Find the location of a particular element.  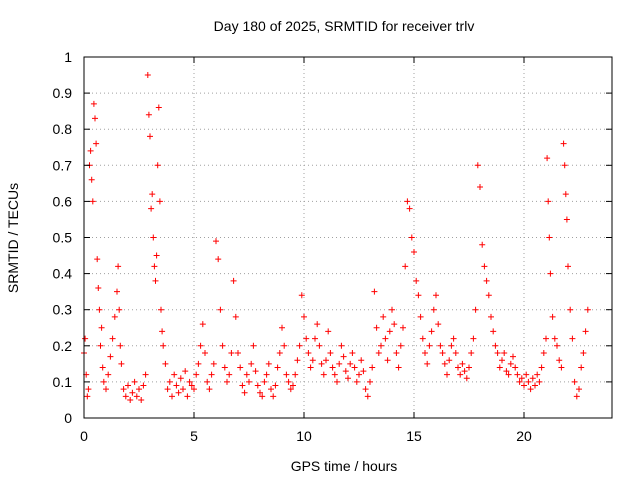

y-tick-label: 0.9 is located at coordinates (63, 93).